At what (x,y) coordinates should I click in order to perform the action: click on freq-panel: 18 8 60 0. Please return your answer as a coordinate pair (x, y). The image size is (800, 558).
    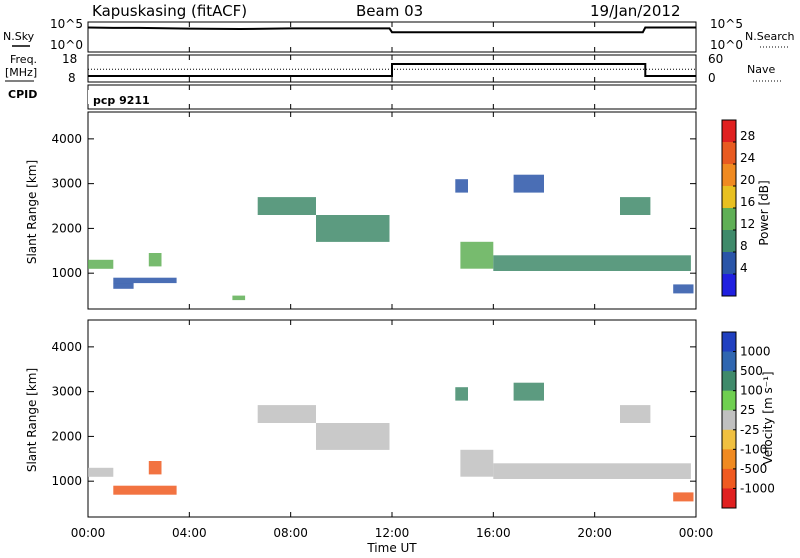
    Looking at the image, I should click on (392, 68).